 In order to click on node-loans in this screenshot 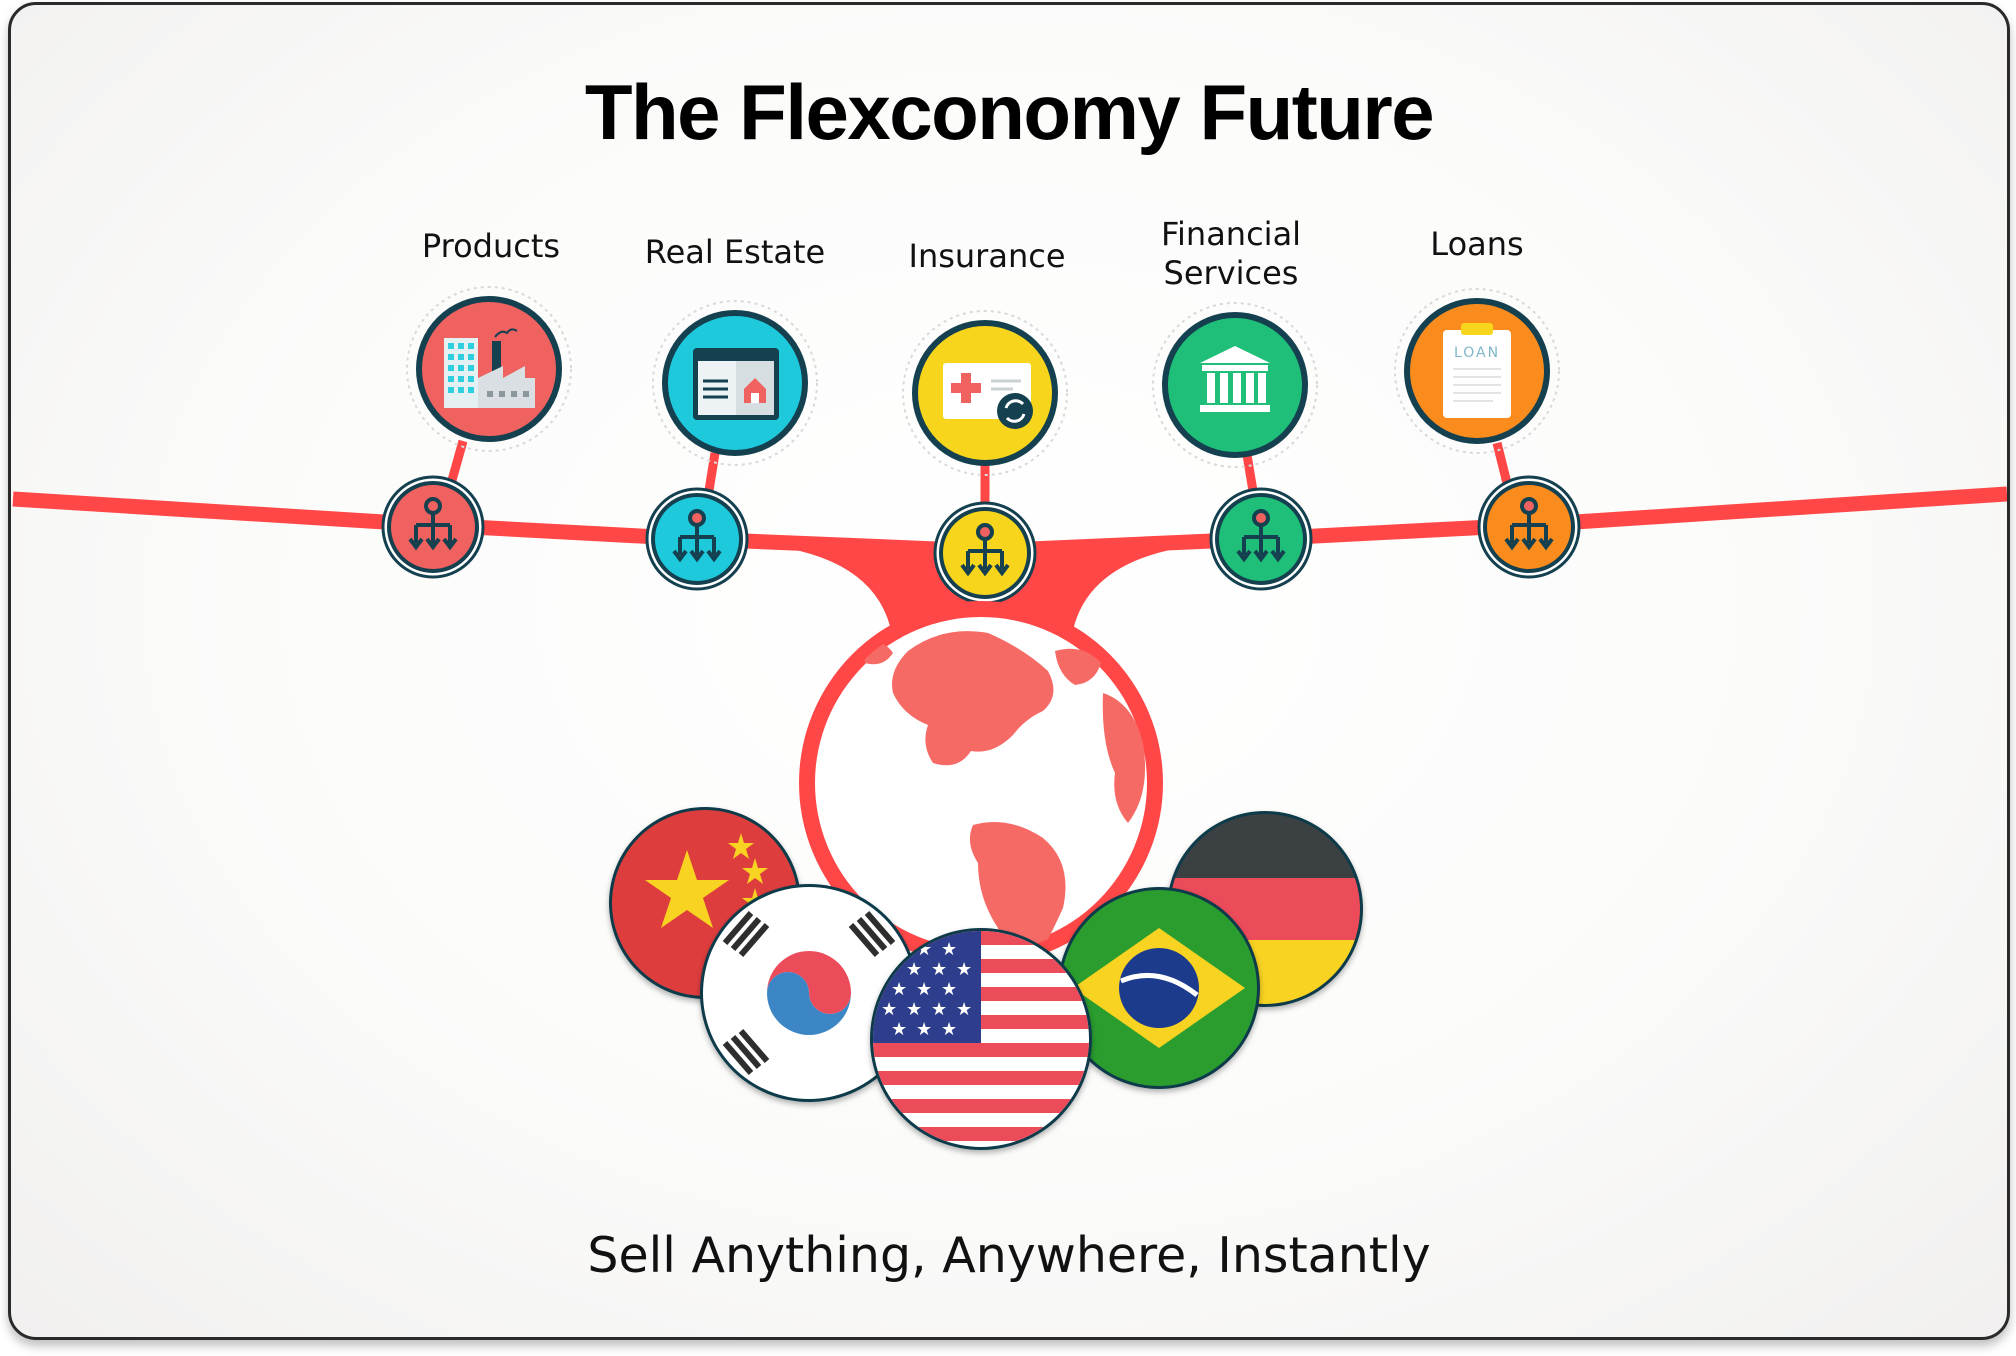, I will do `click(1529, 527)`.